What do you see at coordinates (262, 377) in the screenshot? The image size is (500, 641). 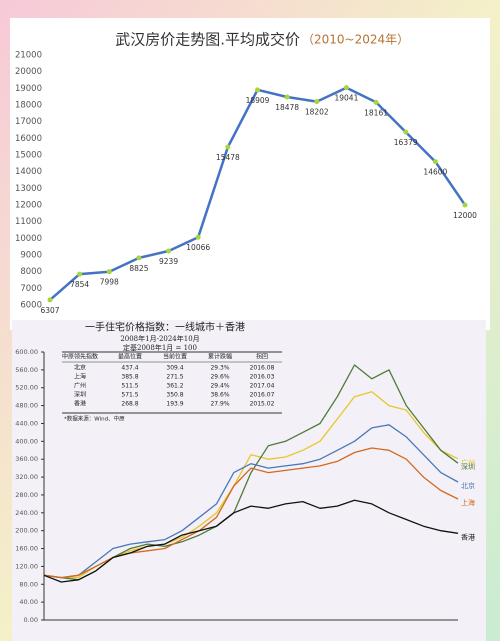 I see `table-cell: 2016.03` at bounding box center [262, 377].